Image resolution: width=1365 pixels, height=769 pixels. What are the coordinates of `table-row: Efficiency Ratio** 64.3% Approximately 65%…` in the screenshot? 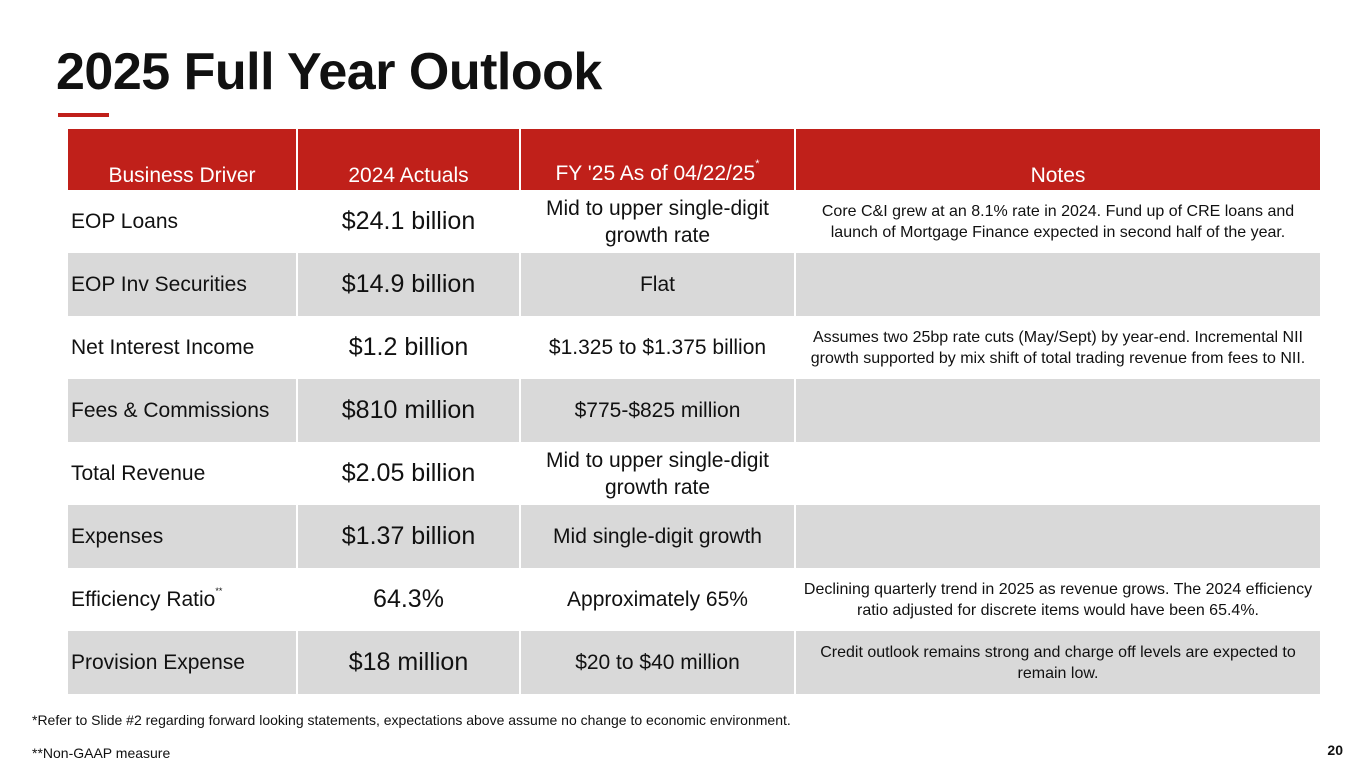 It's located at (694, 599).